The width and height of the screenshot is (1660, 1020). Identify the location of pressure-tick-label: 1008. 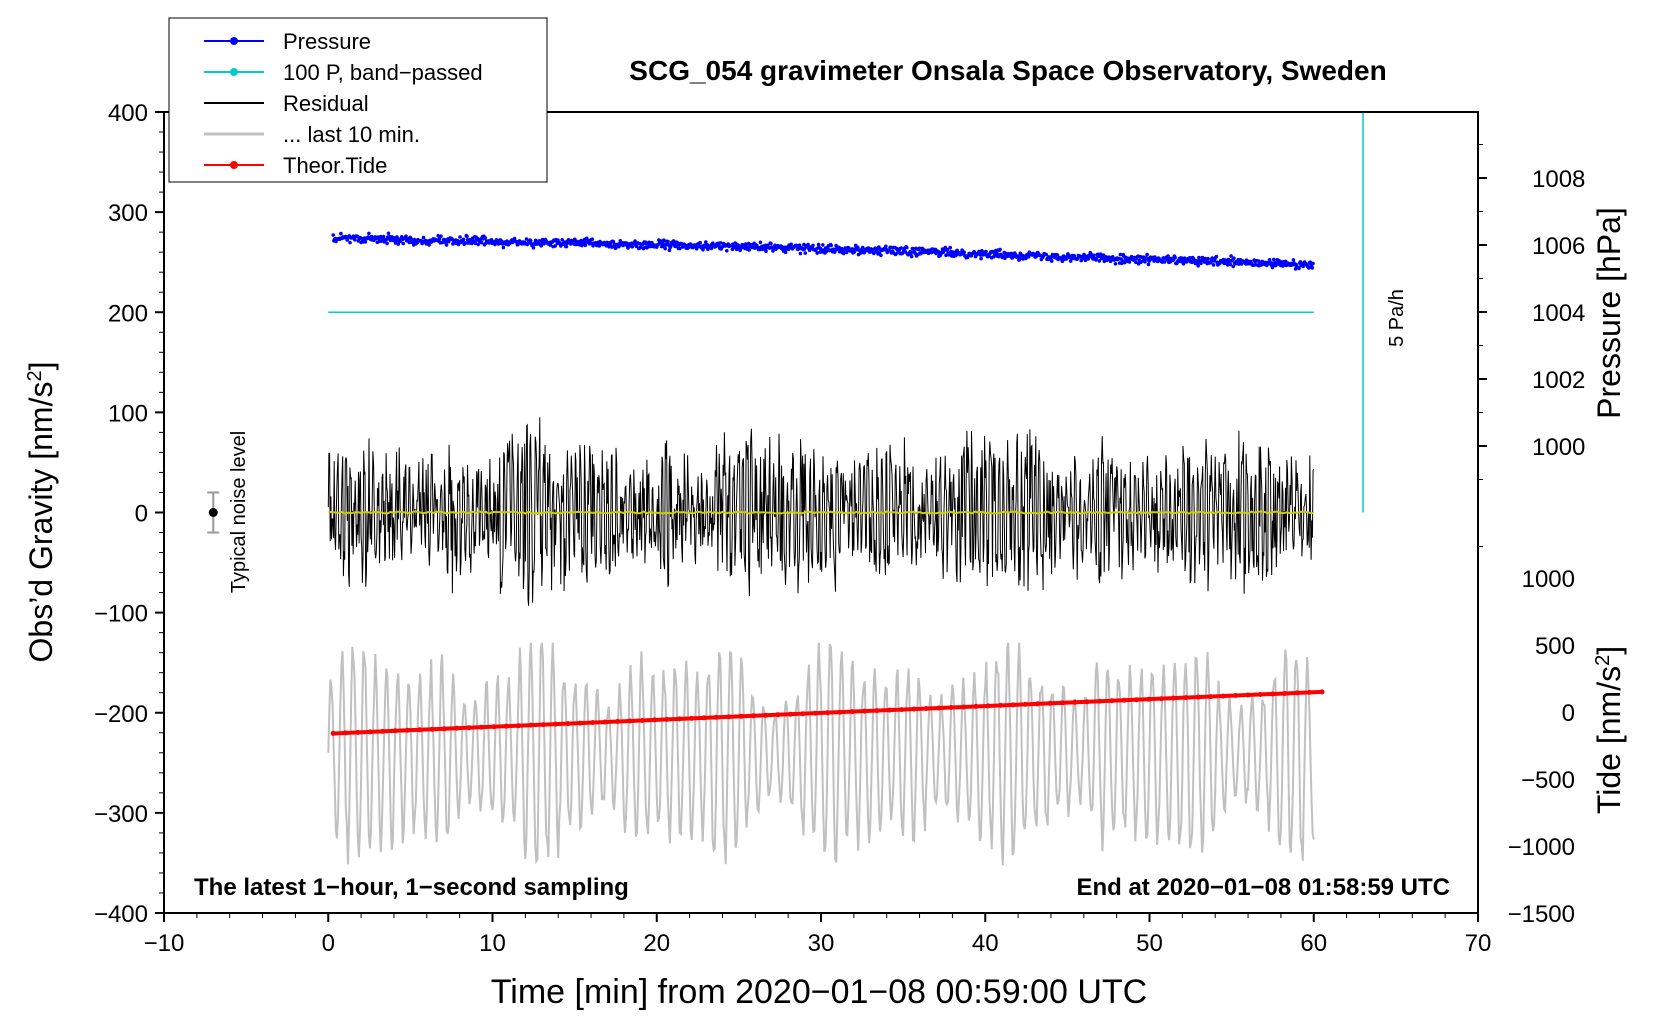
(1558, 179).